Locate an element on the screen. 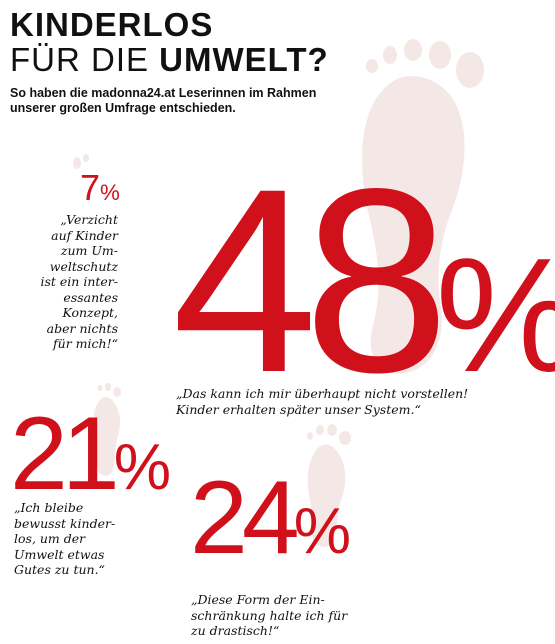  quote-line: essantes is located at coordinates (90, 297).